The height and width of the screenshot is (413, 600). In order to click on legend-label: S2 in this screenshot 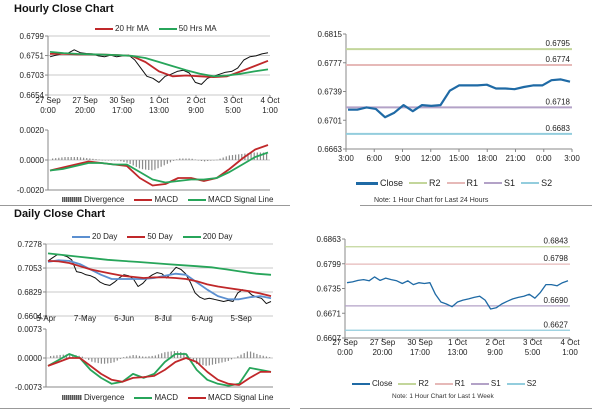, I will do `click(531, 383)`.